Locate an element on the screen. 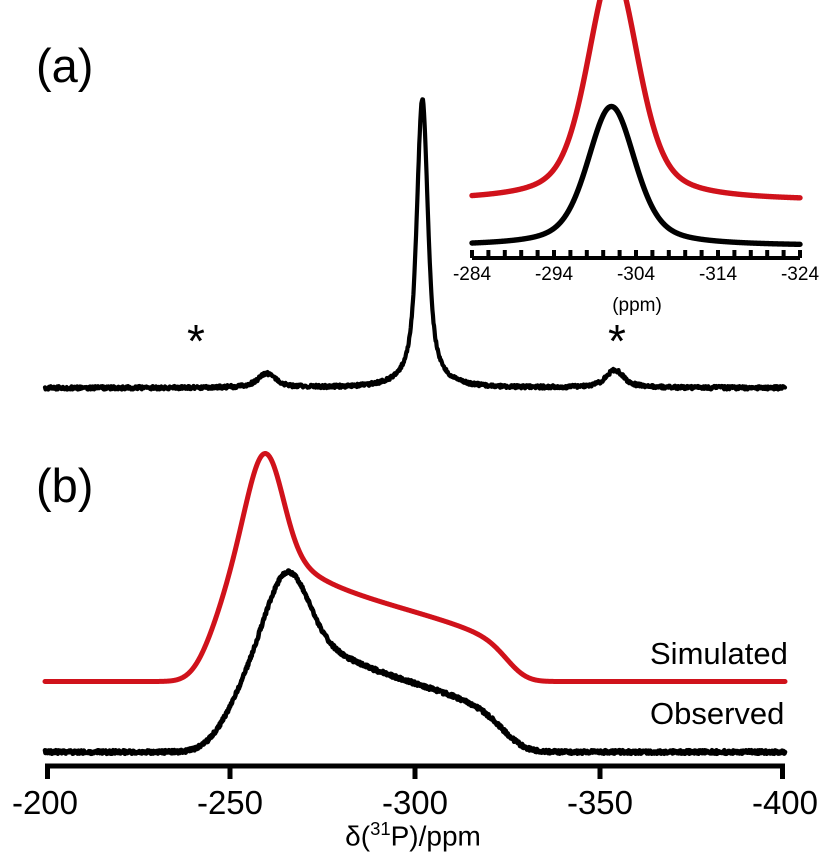 The height and width of the screenshot is (860, 826). inset-observed-trace is located at coordinates (636, 175).